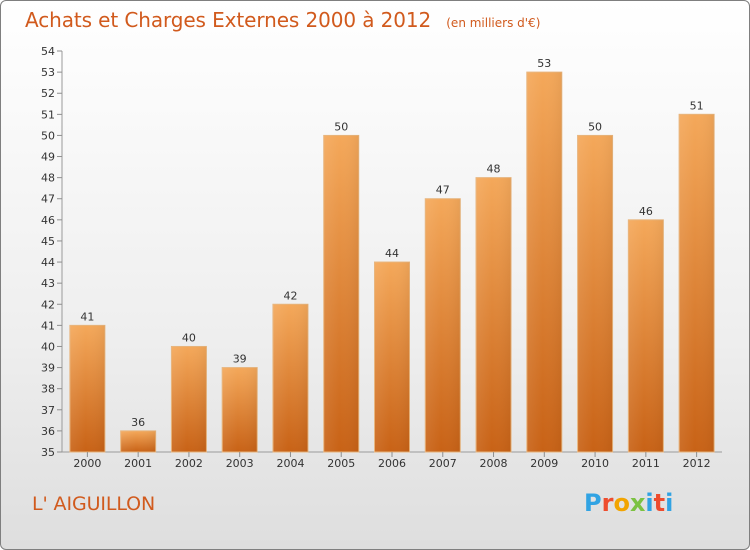 This screenshot has height=550, width=750. What do you see at coordinates (228, 20) in the screenshot?
I see `chart-title: Achats et Charges Externes 2000 à 2012` at bounding box center [228, 20].